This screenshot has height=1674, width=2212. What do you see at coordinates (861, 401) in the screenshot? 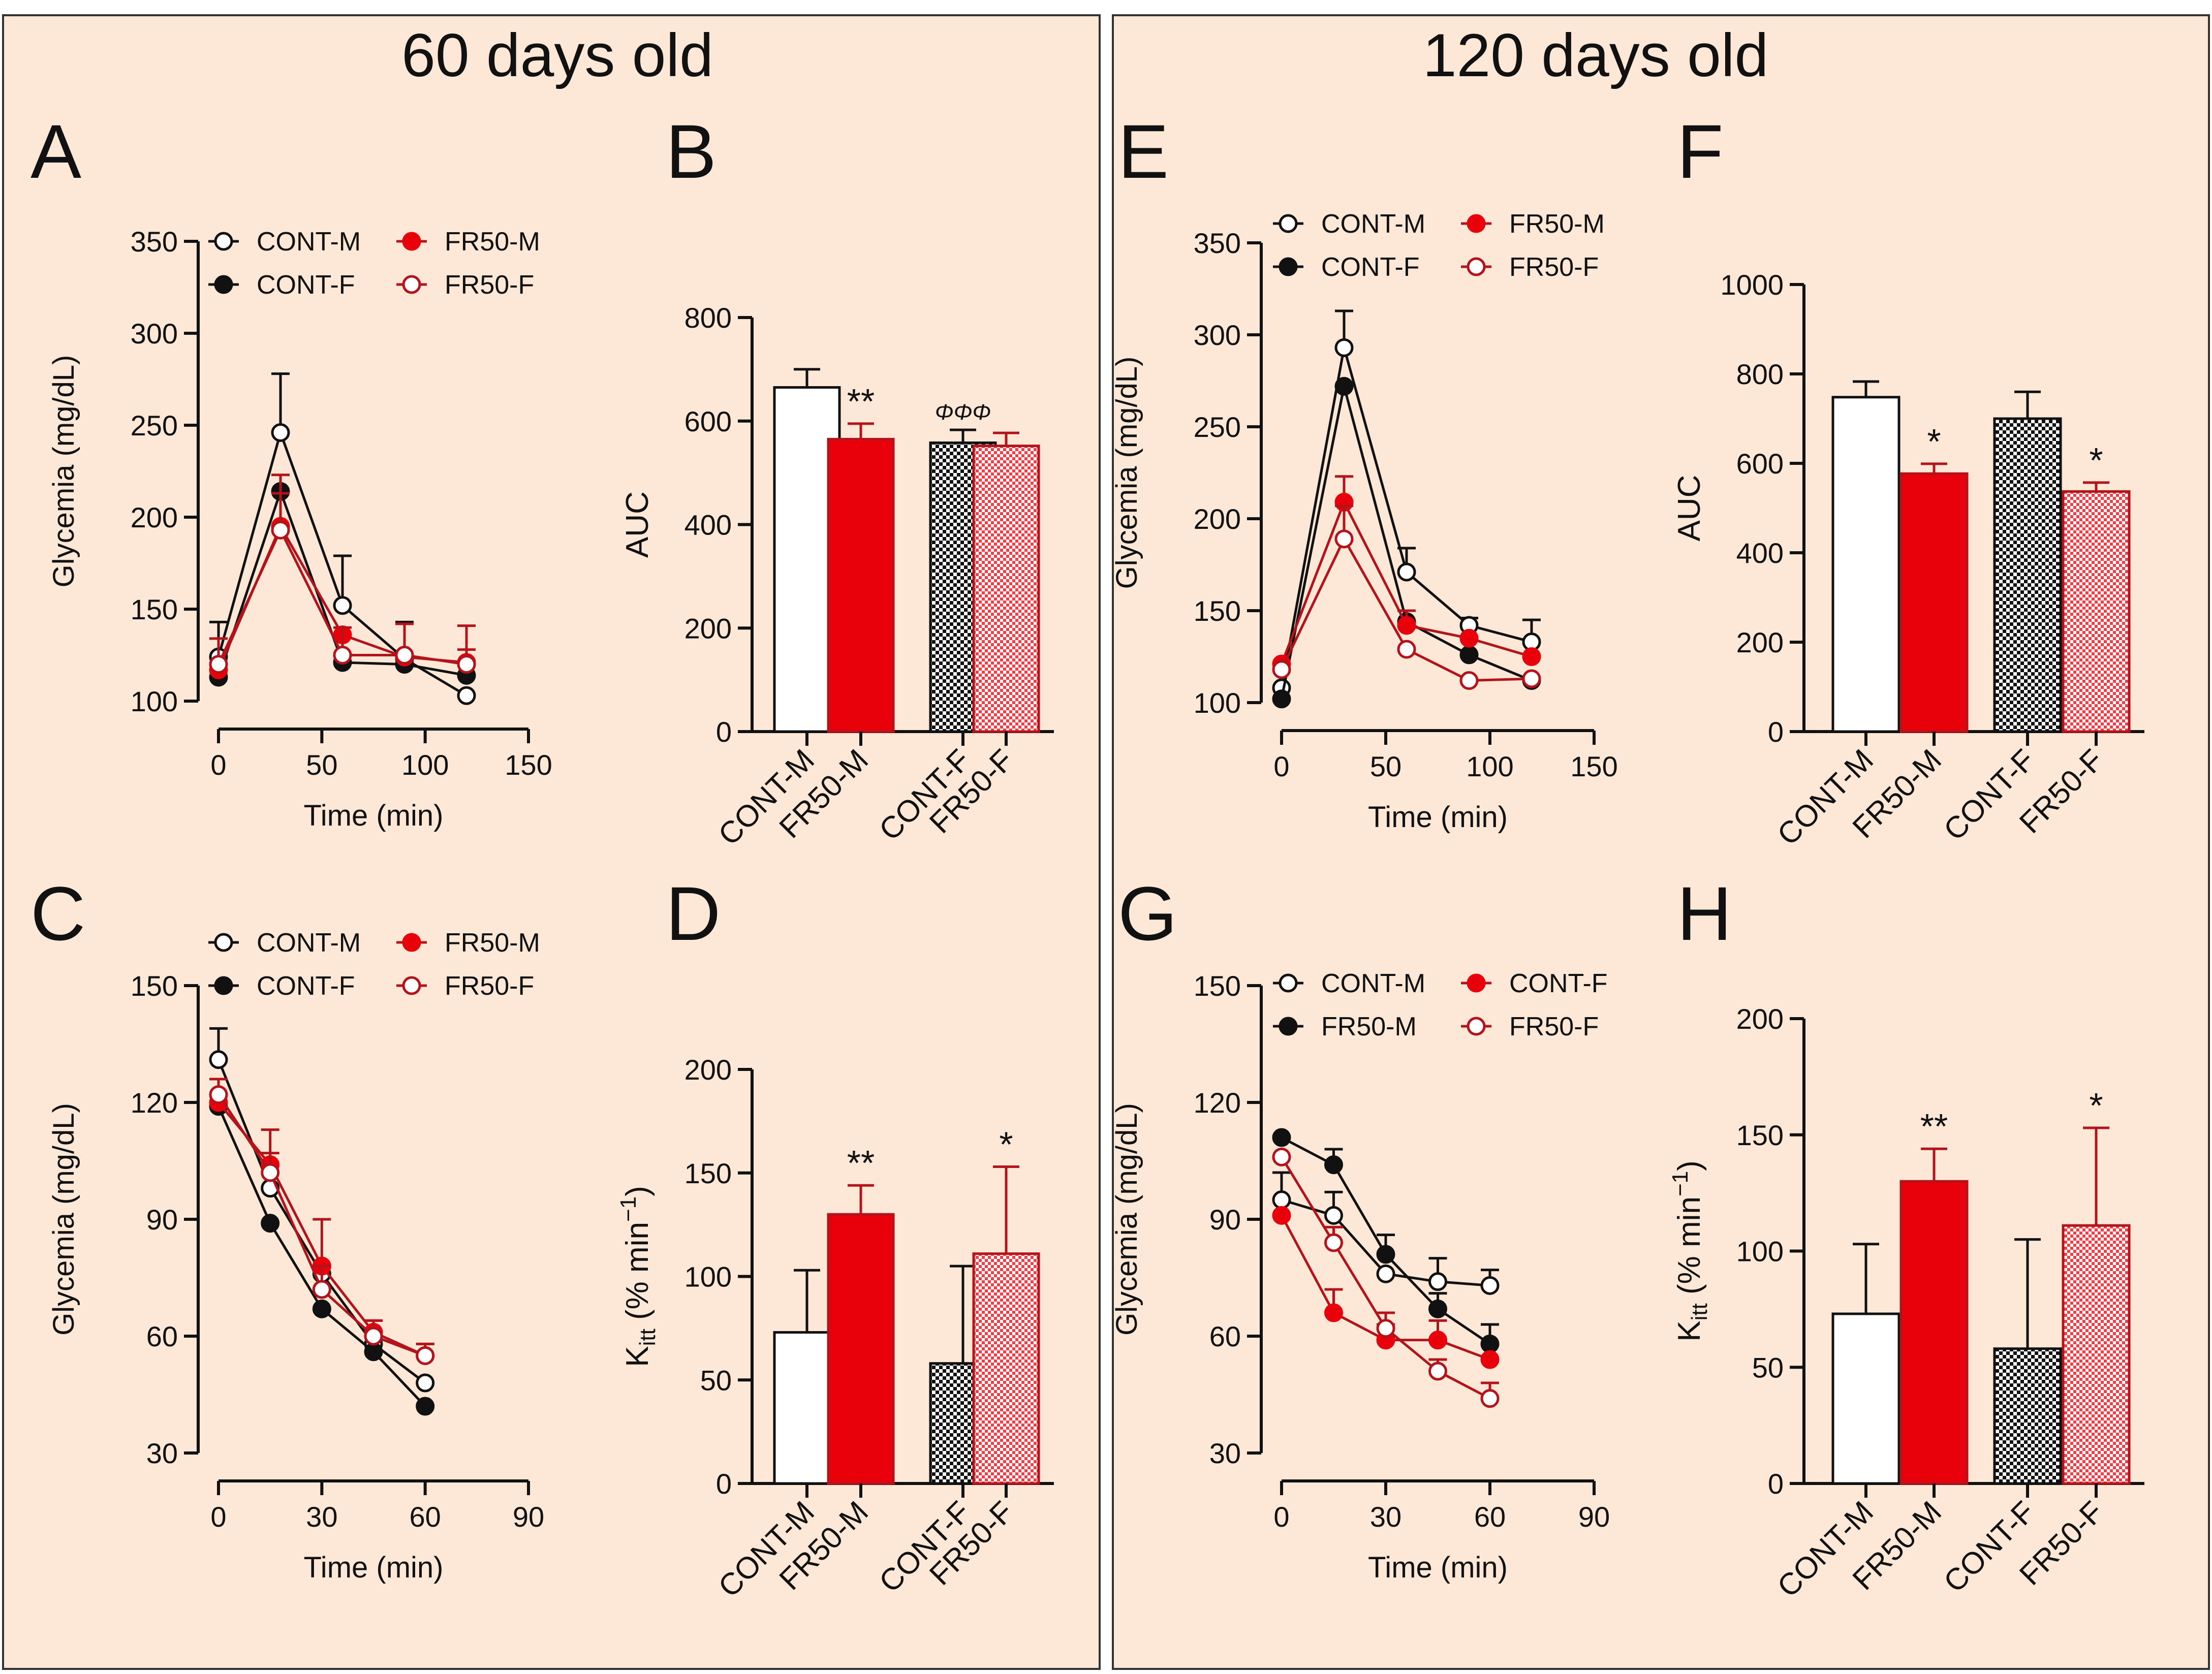
I see `significance-label: **` at bounding box center [861, 401].